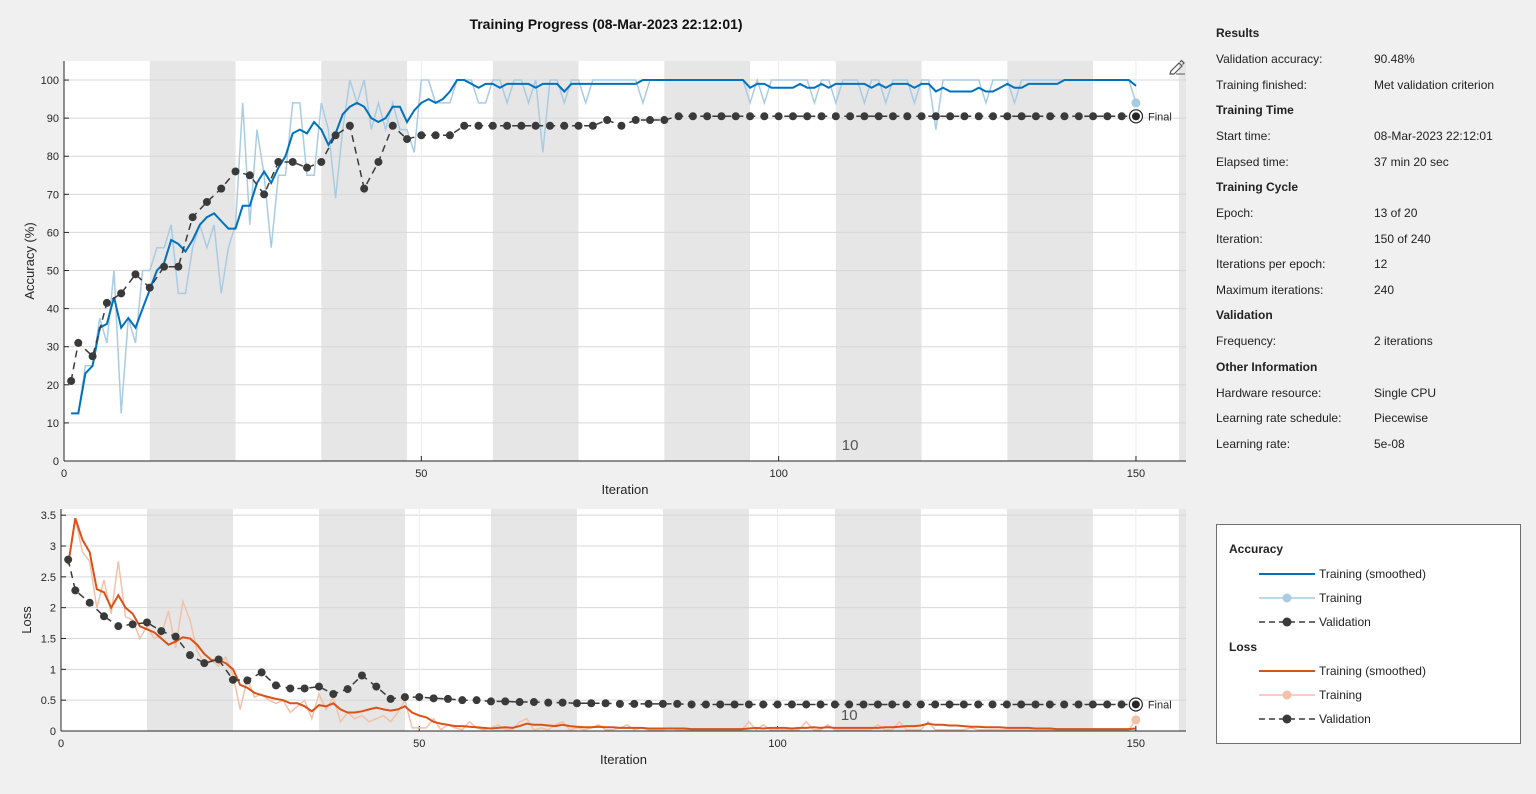 The image size is (1536, 794). I want to click on y-tick-label: 1.5, so click(48, 640).